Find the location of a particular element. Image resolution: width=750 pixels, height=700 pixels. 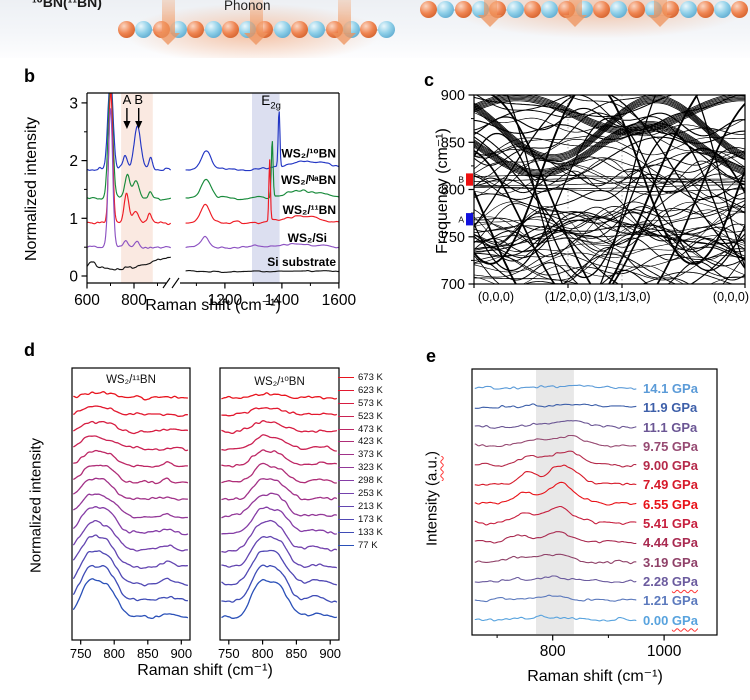

pressure-label: 6.55 GPa is located at coordinates (670, 504).